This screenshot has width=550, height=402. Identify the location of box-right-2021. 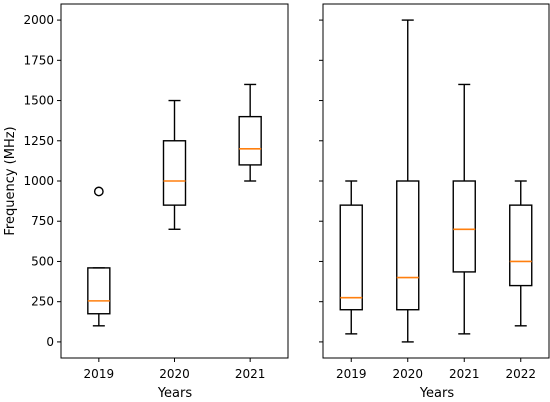
(464, 209).